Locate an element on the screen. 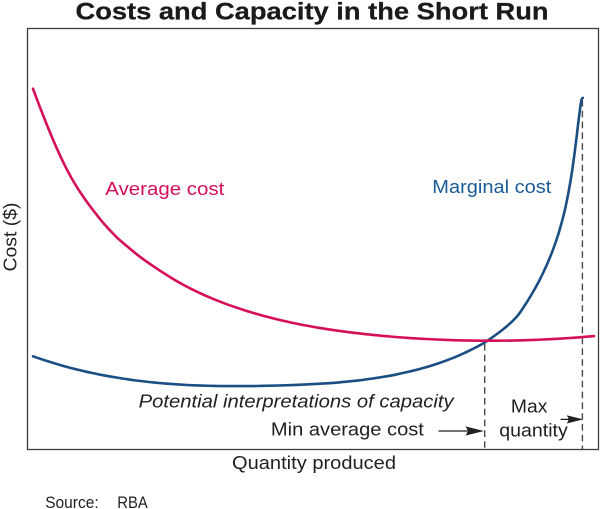 The height and width of the screenshot is (509, 600). svg-text: RBA is located at coordinates (132, 501).